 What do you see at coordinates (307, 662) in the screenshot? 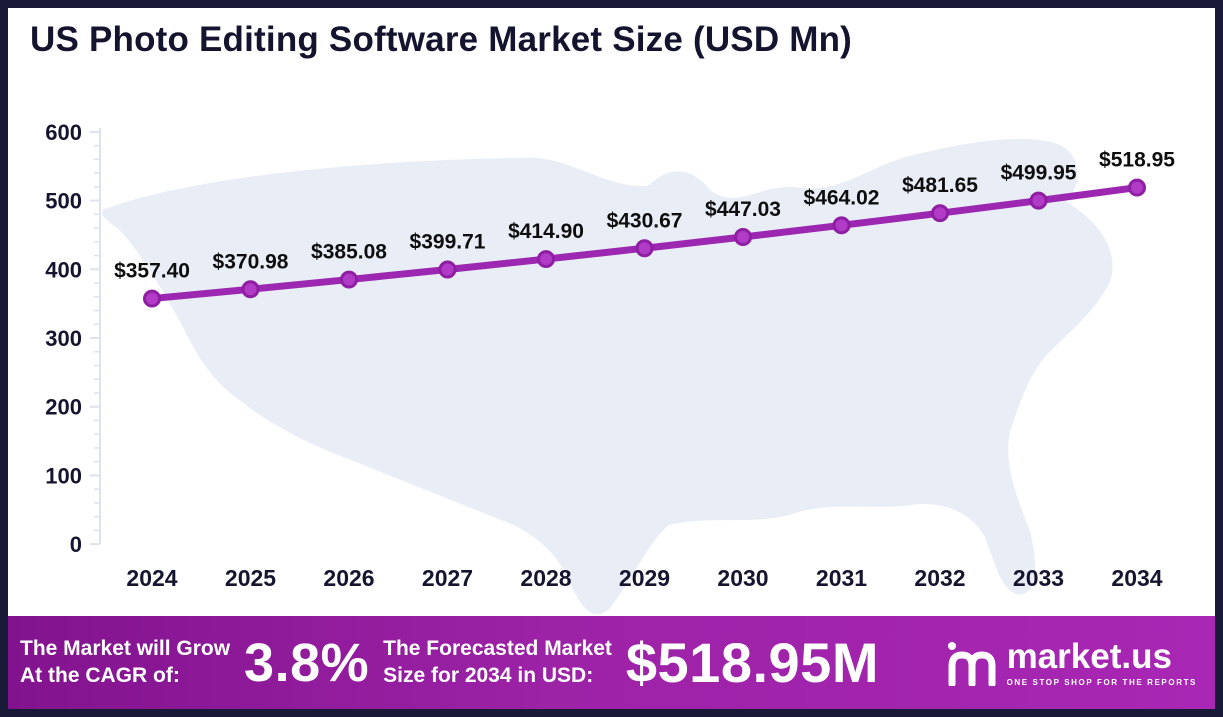
I see `cagr-value: 3.8%` at bounding box center [307, 662].